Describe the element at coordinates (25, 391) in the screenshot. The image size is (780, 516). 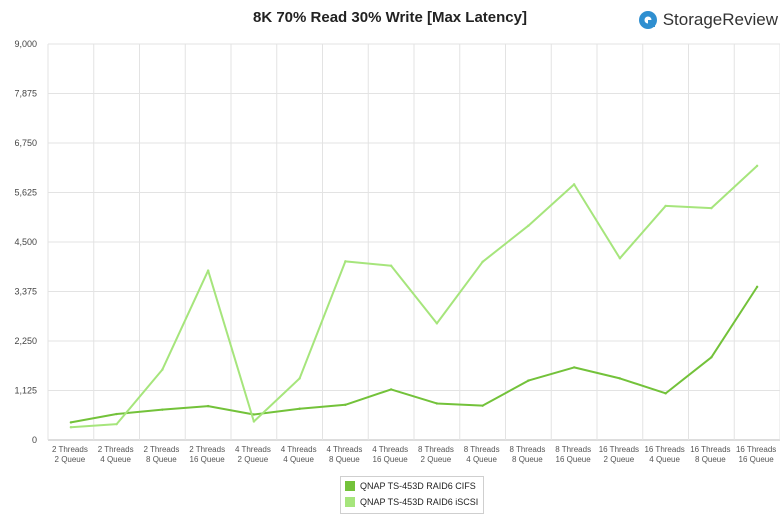
I see `y-tick-label: 1,125` at that location.